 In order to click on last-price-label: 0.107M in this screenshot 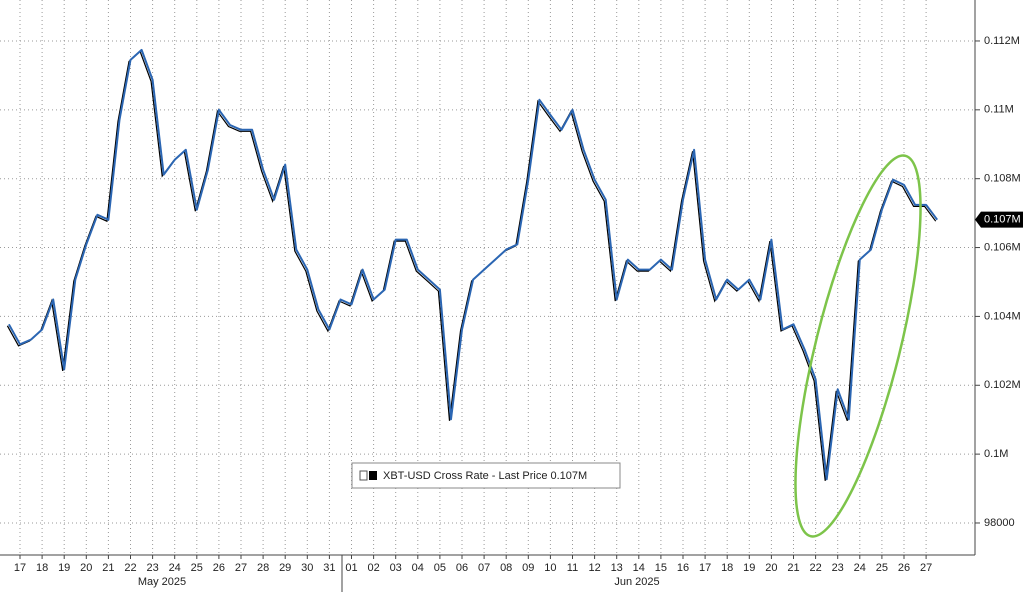, I will do `click(1002, 220)`.